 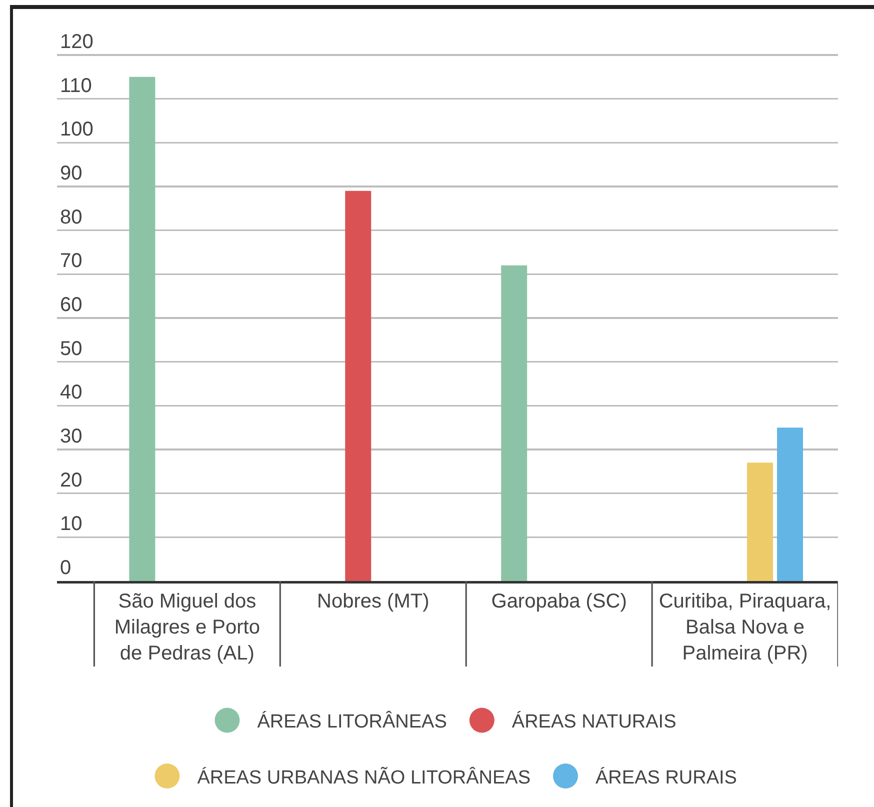 What do you see at coordinates (76, 85) in the screenshot?
I see `y-tick-label: 110` at bounding box center [76, 85].